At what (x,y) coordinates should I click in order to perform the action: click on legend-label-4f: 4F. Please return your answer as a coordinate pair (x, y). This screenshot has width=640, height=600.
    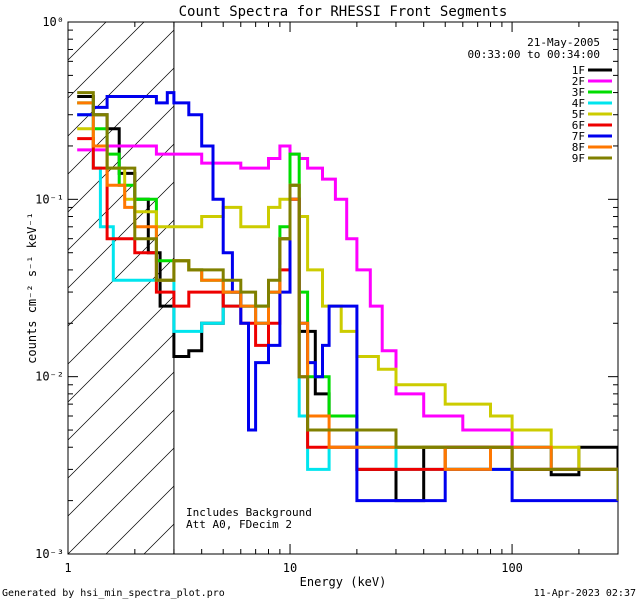
    Looking at the image, I should click on (578, 103).